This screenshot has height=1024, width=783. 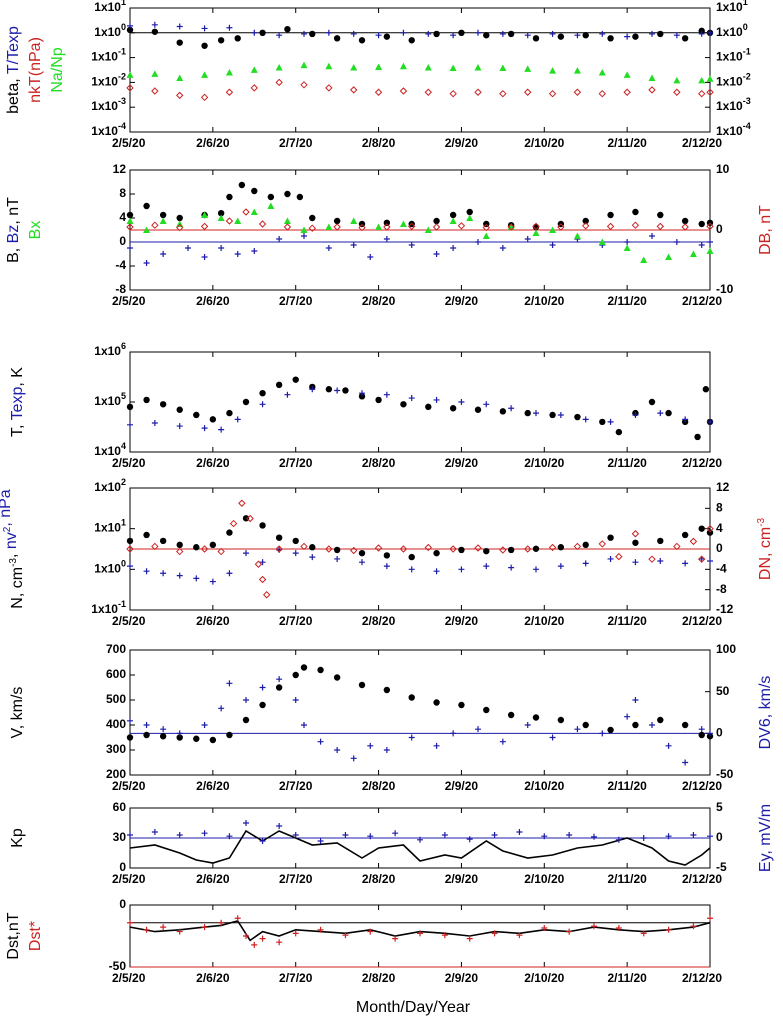 I want to click on x-tick-label: 2/11/20, so click(x=627, y=463).